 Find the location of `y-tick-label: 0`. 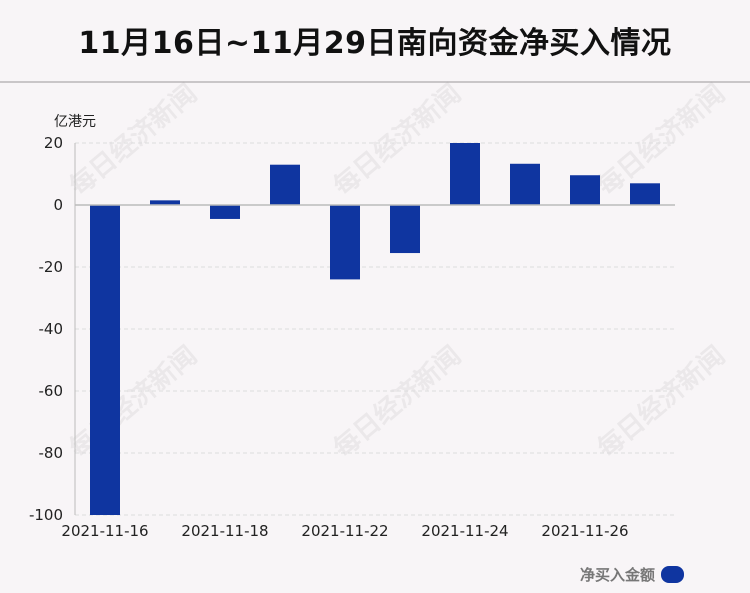

y-tick-label: 0 is located at coordinates (58, 205).